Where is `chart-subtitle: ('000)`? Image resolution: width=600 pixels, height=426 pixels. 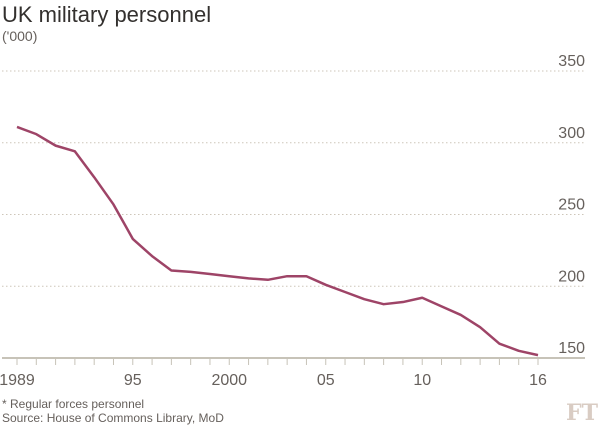 chart-subtitle: ('000) is located at coordinates (20, 36).